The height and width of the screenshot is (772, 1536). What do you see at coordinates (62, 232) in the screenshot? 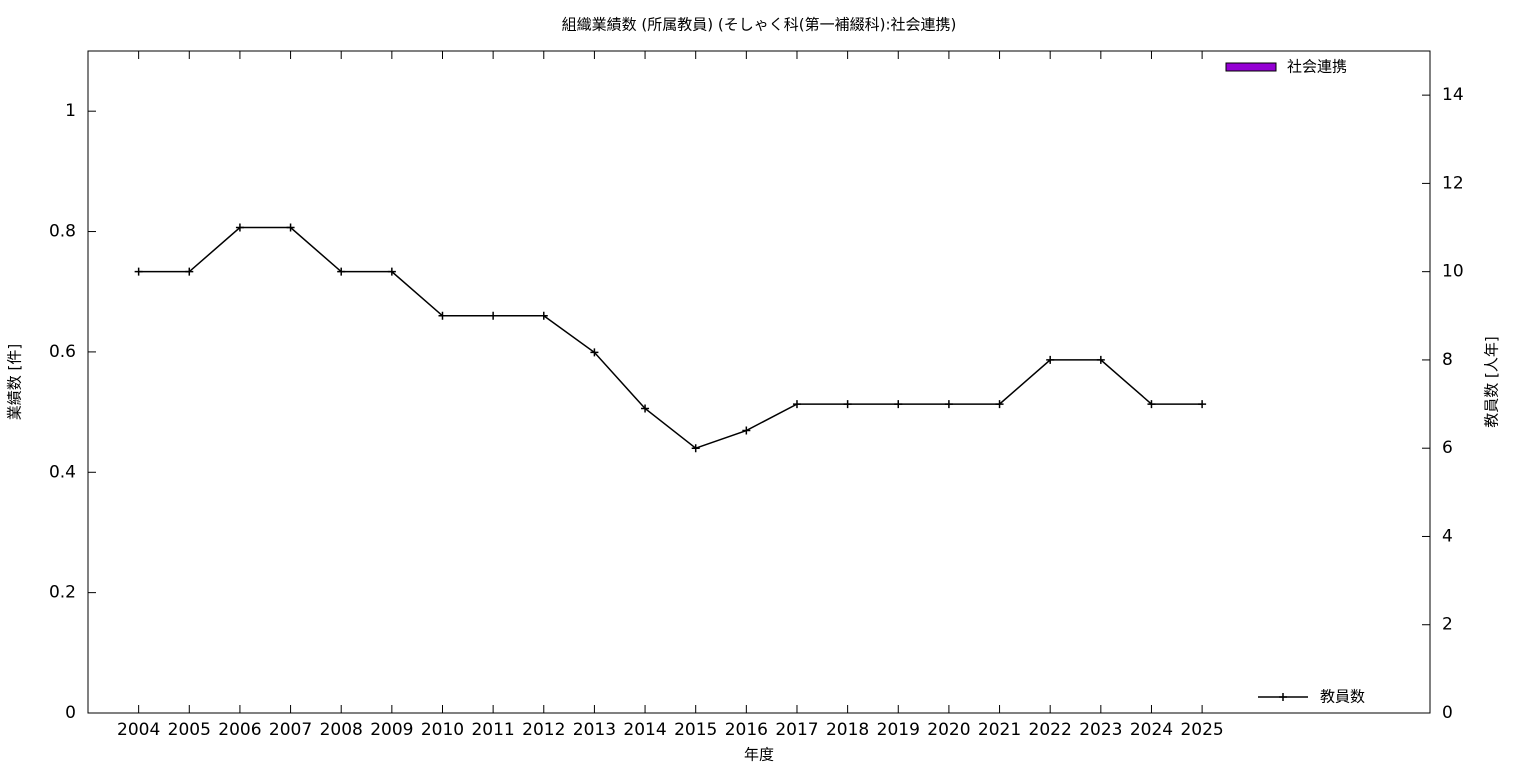
I see `y-tick-label: 0.8` at bounding box center [62, 232].